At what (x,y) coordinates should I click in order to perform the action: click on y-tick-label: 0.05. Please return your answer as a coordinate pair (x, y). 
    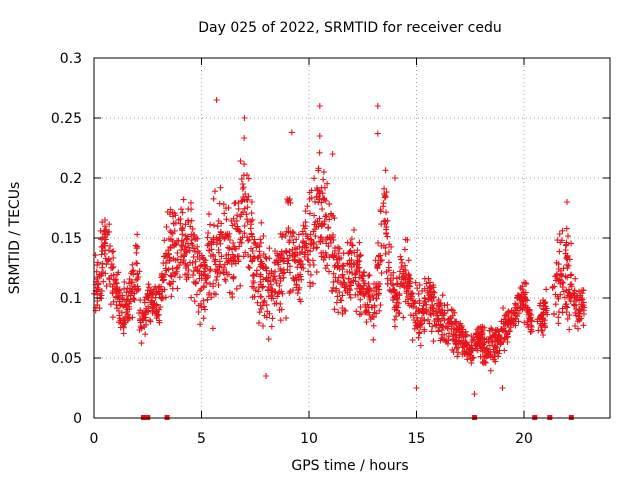
    Looking at the image, I should click on (66, 359).